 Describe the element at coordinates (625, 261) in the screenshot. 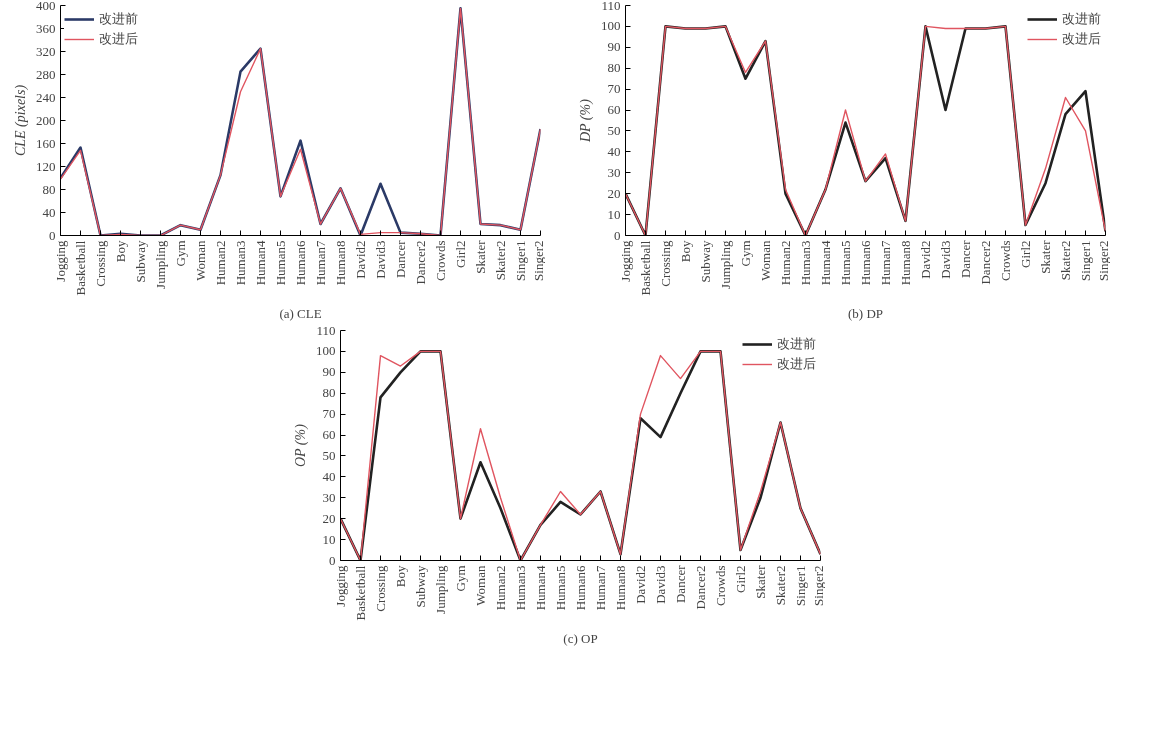

I see `x-tick-label: Jogging` at that location.